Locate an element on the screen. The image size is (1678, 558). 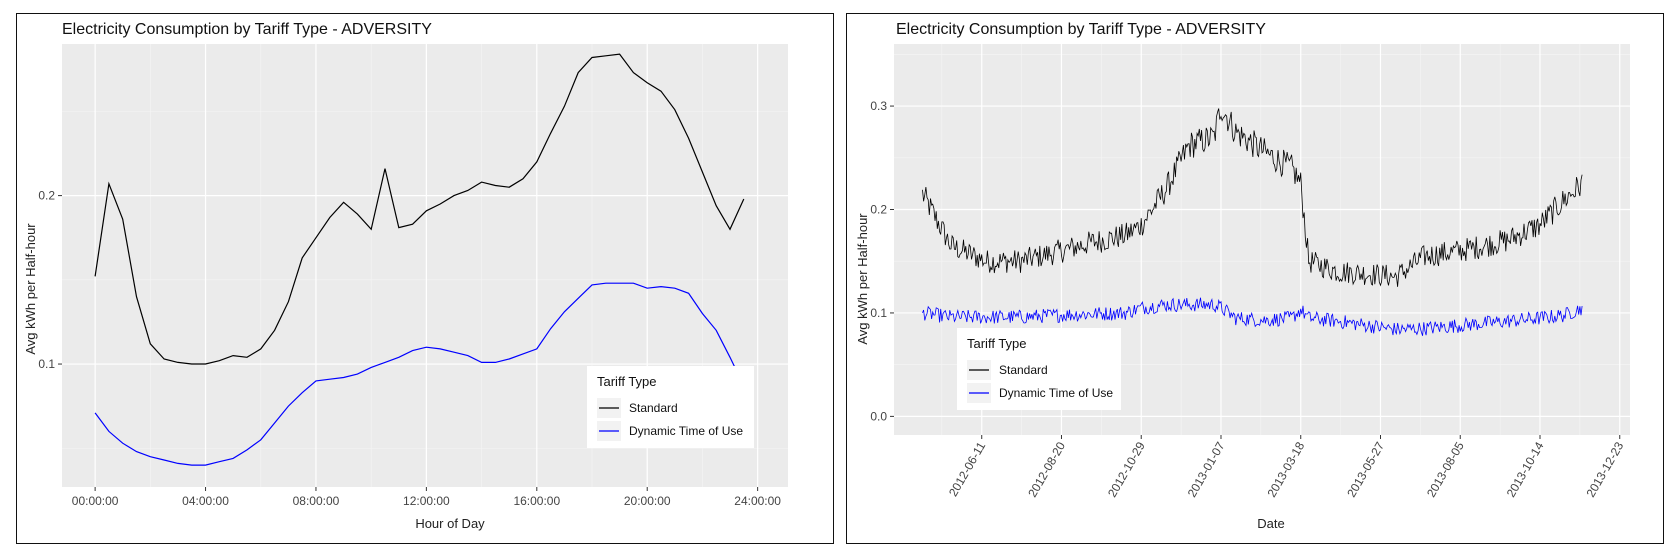
x-tick-label: 00:00:00 is located at coordinates (95, 501).